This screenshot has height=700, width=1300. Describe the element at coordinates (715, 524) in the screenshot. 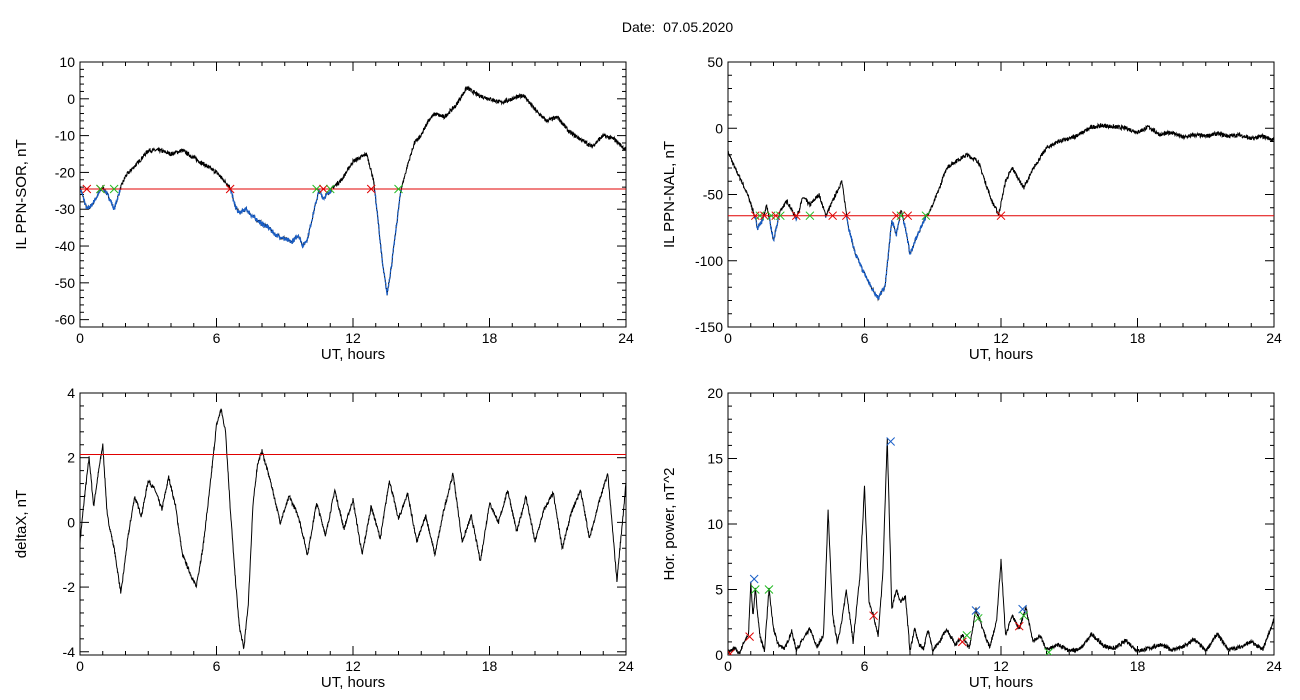

I see `y-tick-label: 10` at that location.